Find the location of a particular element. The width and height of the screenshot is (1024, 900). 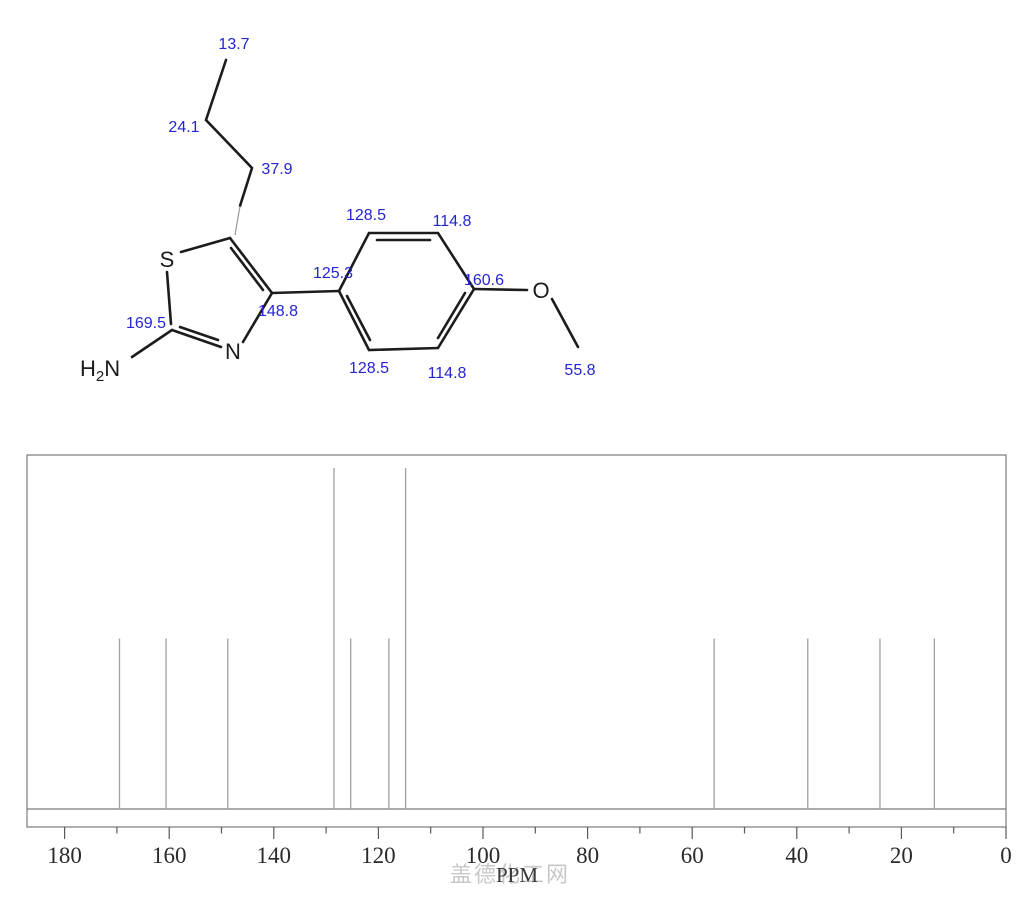

tick-label: 0 is located at coordinates (1006, 855).